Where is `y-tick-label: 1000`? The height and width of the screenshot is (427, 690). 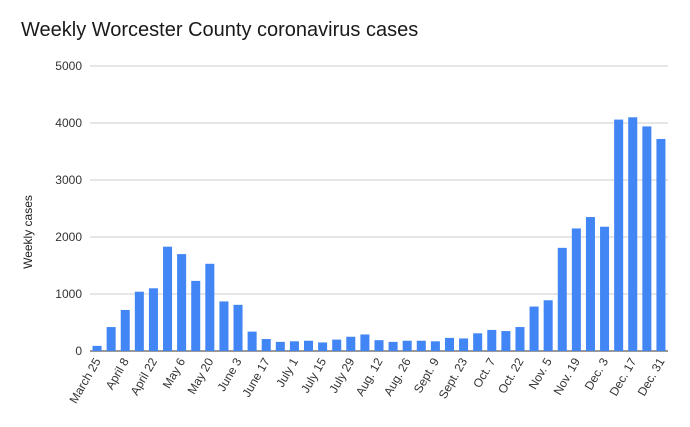
y-tick-label: 1000 is located at coordinates (68, 294).